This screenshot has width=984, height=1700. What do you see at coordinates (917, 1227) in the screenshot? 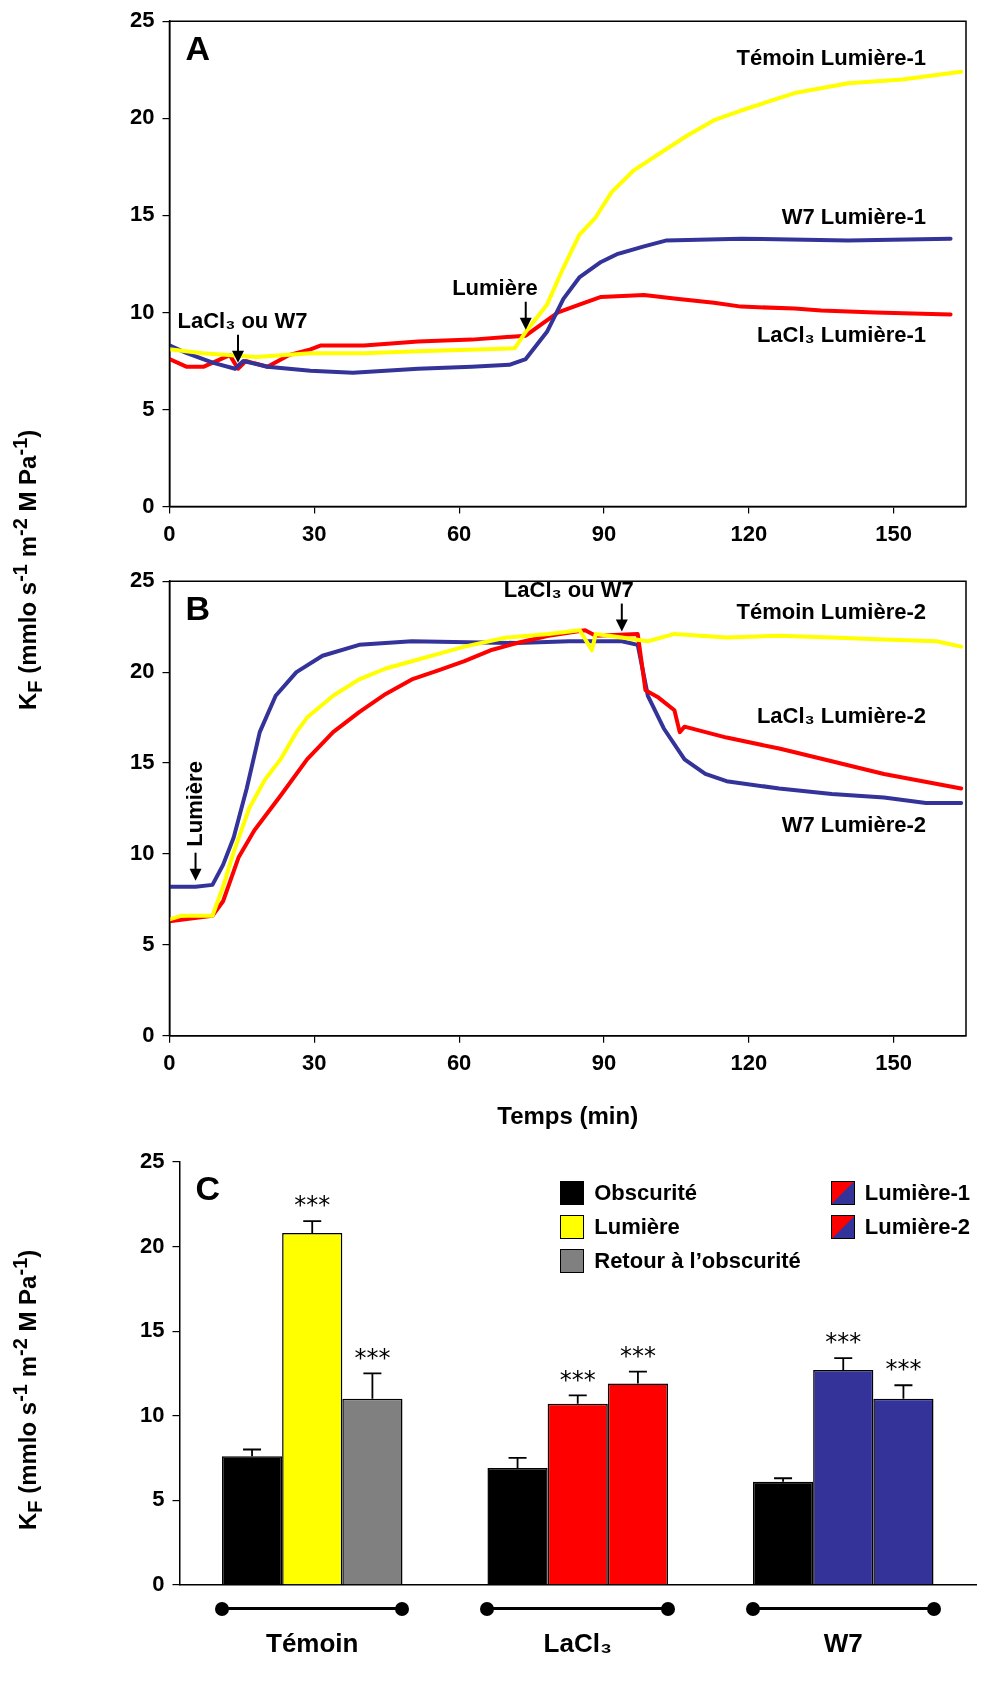
I see `legend-label: Lumière-2` at bounding box center [917, 1227].